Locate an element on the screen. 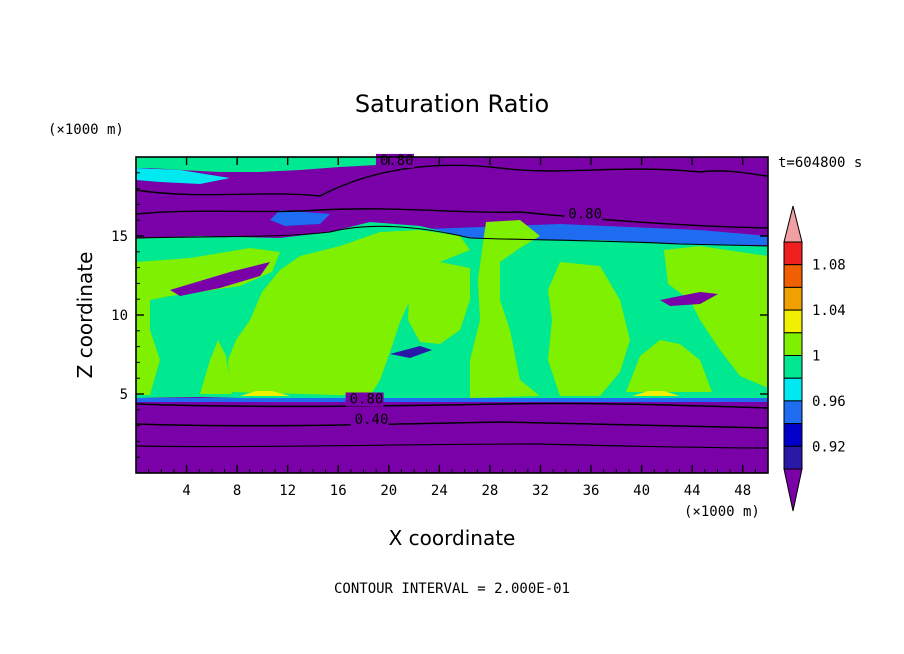  x-tick-label: 12 is located at coordinates (287, 491).